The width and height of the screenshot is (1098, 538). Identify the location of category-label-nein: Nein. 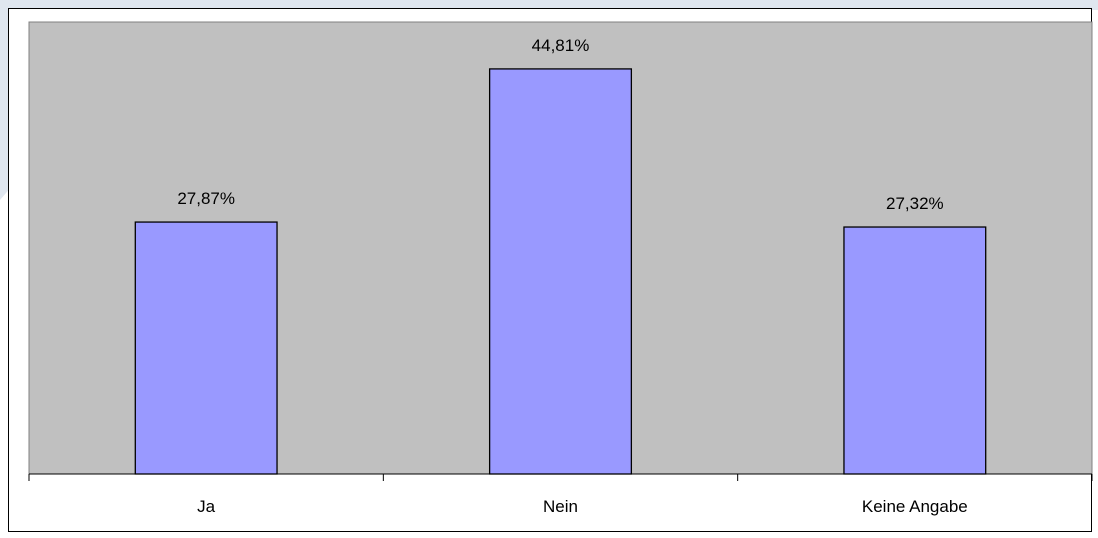
(560, 506).